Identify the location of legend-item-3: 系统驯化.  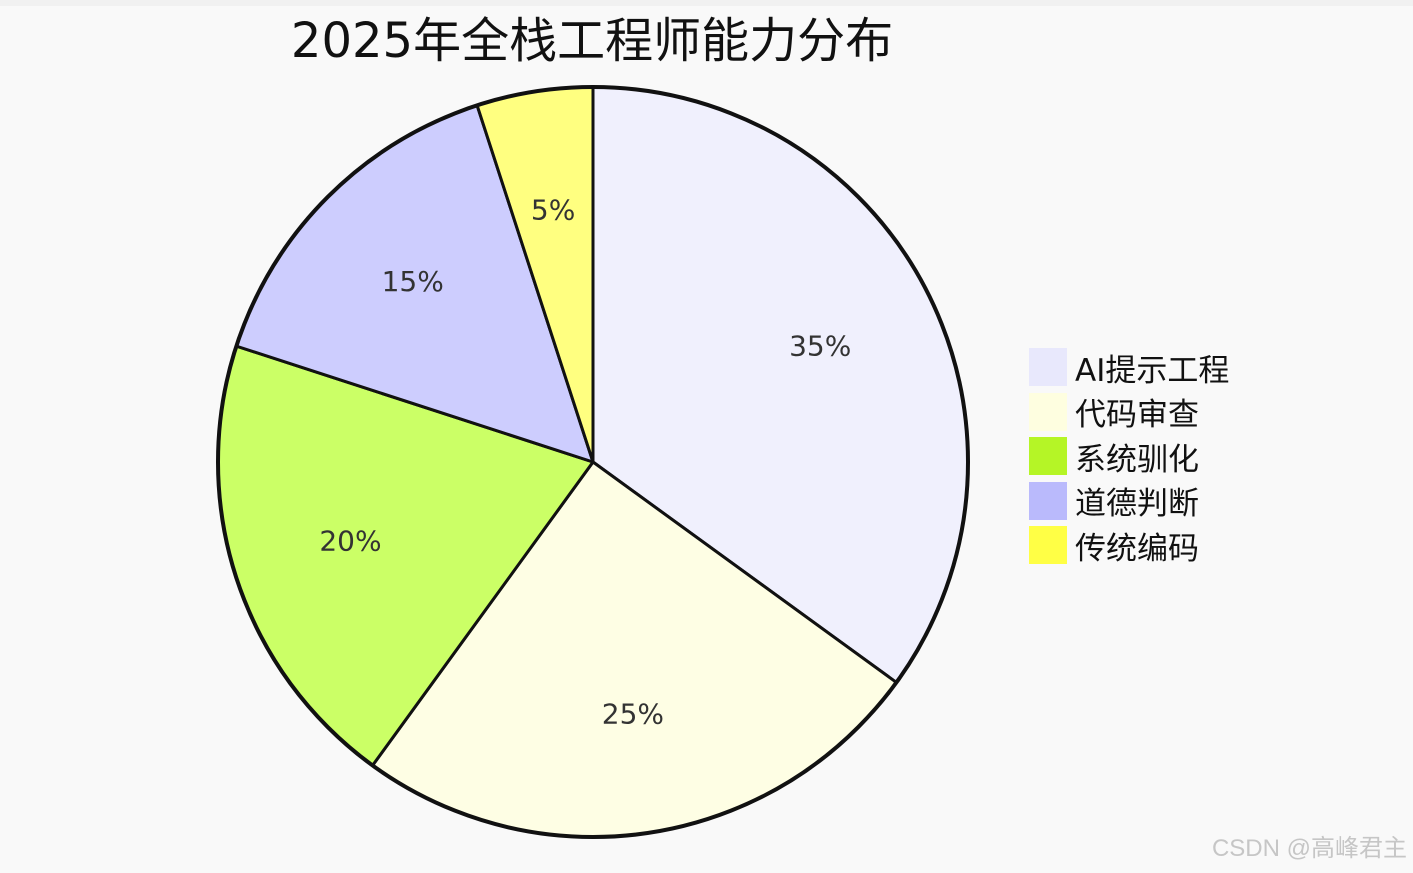
(1129, 456).